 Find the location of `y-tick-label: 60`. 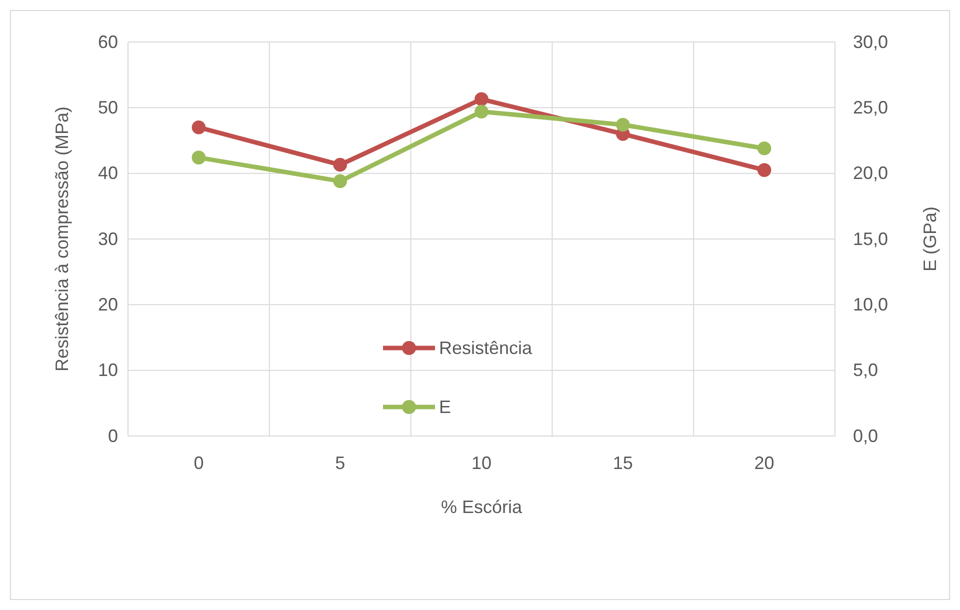

y-tick-label: 60 is located at coordinates (108, 42).